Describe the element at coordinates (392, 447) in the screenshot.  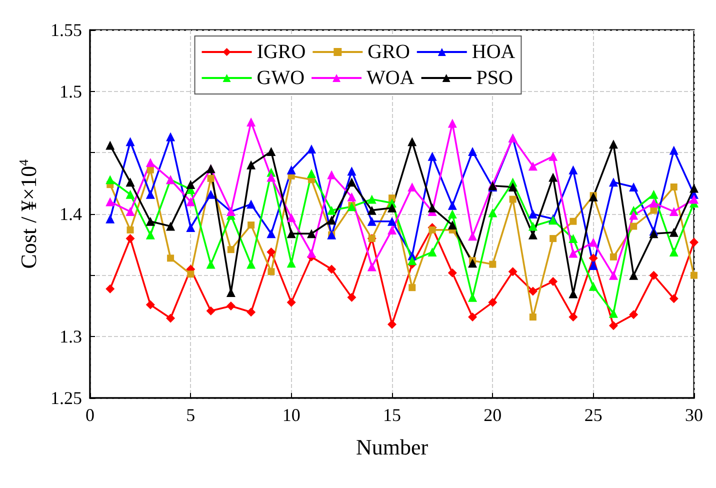
I see `x-axis-title: Number` at that location.